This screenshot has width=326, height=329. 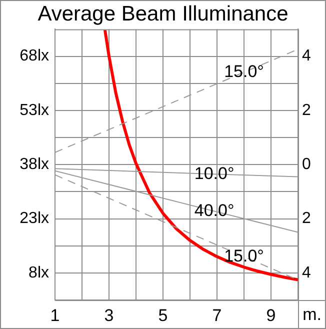 What do you see at coordinates (38, 273) in the screenshot?
I see `y-tick-label: 8lx` at bounding box center [38, 273].